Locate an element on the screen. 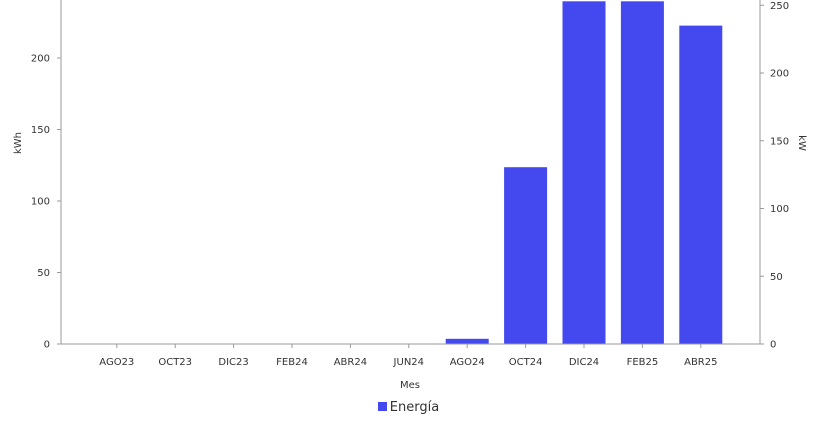 Image resolution: width=817 pixels, height=421 pixels. y-tick-label-0: 0 is located at coordinates (47, 345).